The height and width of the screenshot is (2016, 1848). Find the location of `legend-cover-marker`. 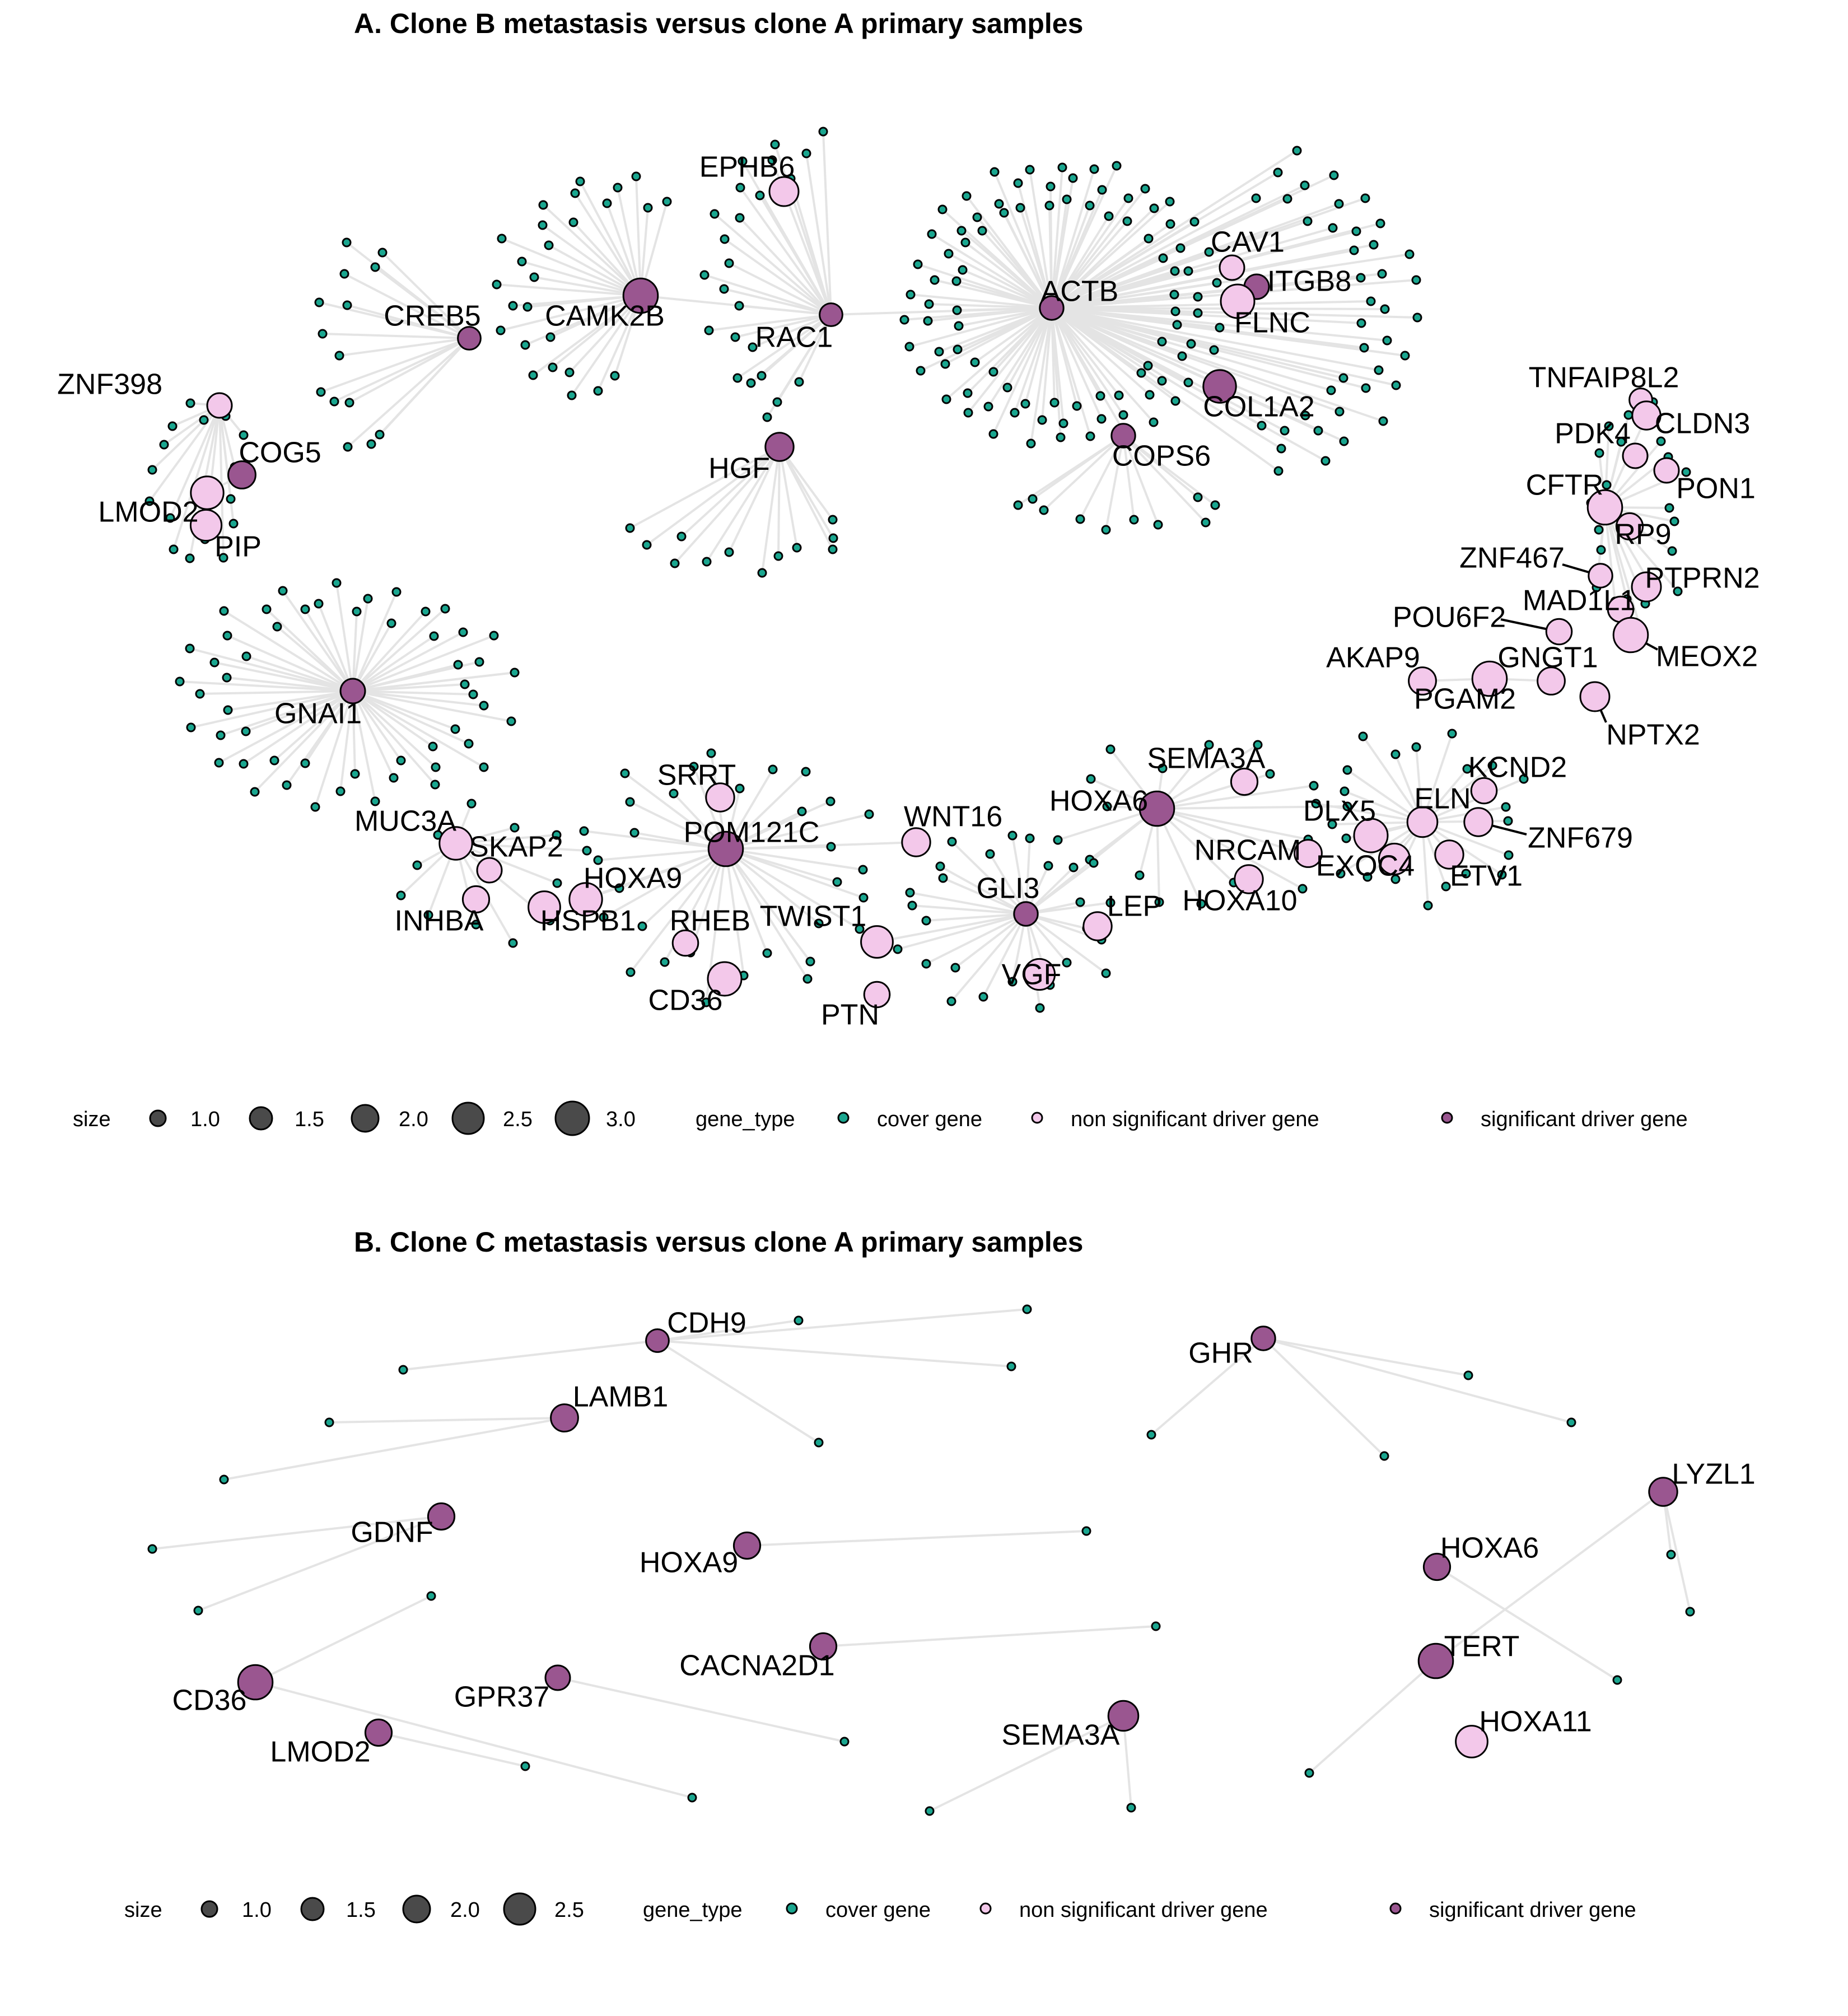

legend-cover-marker is located at coordinates (792, 1909).